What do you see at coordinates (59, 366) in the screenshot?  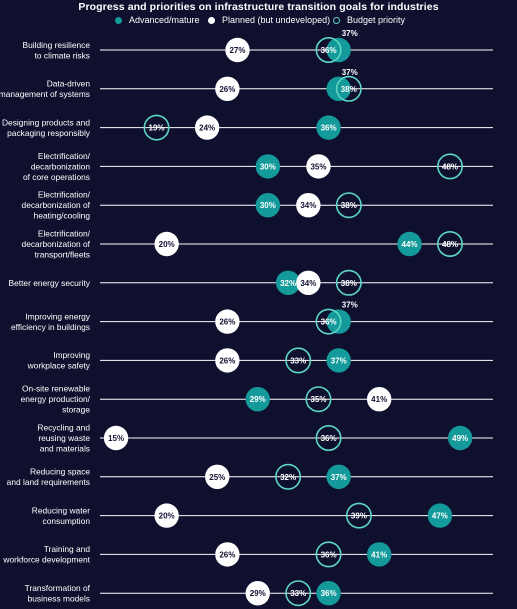 I see `row-label-line: workplace safety` at bounding box center [59, 366].